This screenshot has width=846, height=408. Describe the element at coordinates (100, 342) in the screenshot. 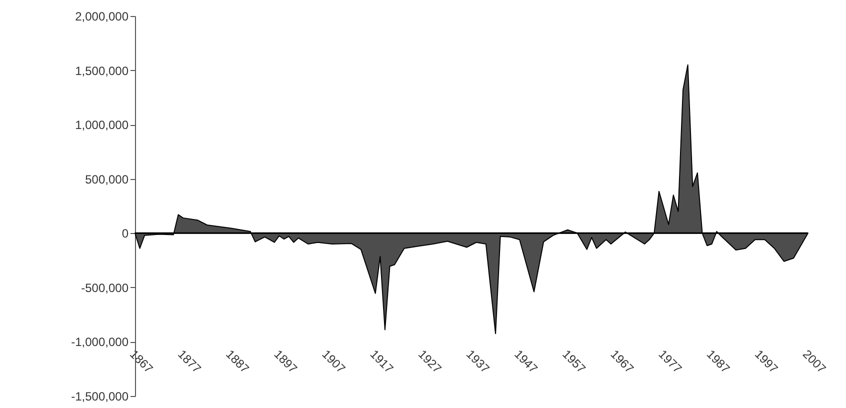

I see `y-tick-label: -1,000,000` at that location.